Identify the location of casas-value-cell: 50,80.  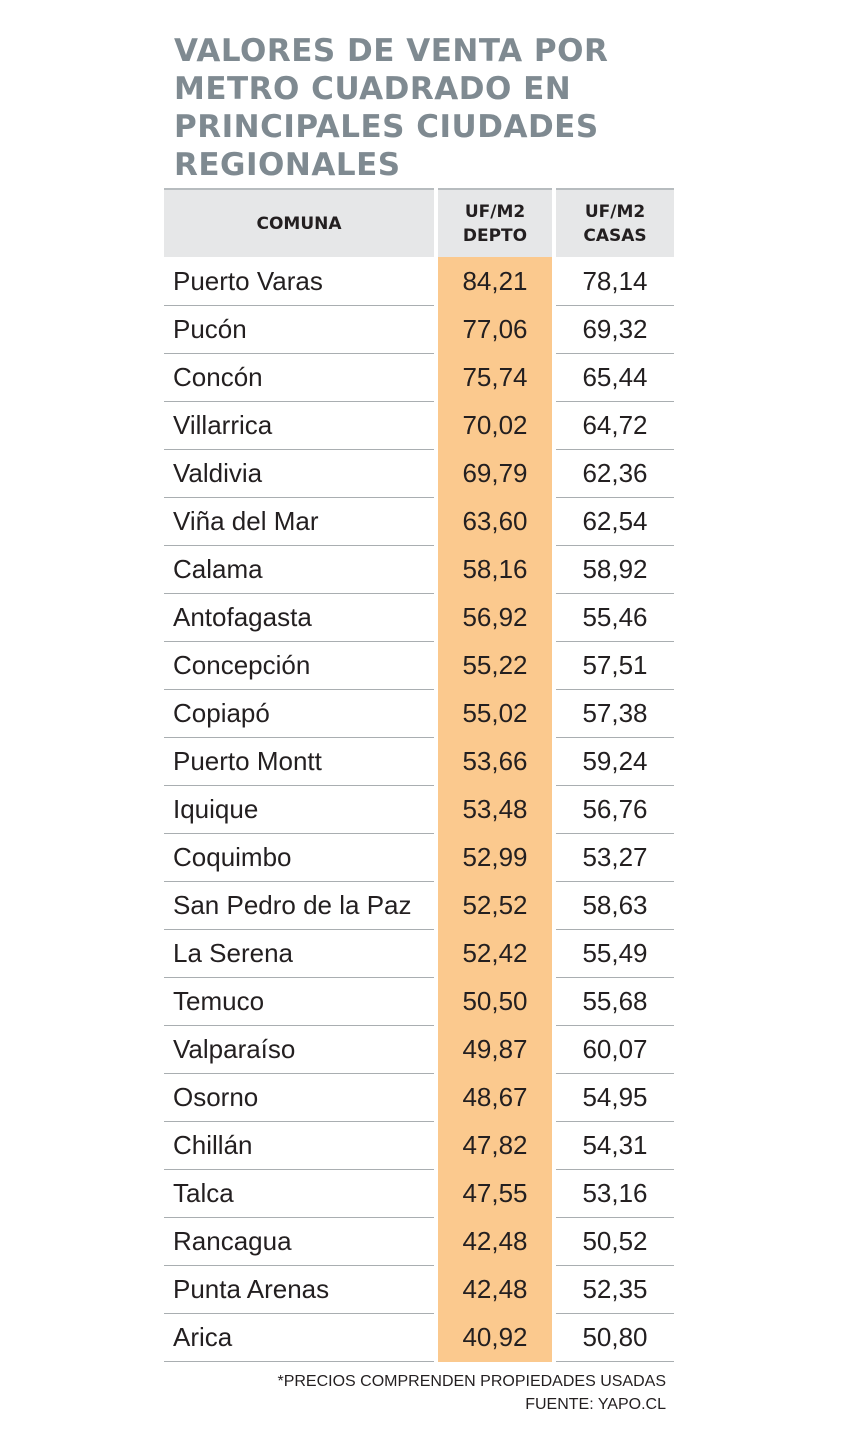
(614, 1337).